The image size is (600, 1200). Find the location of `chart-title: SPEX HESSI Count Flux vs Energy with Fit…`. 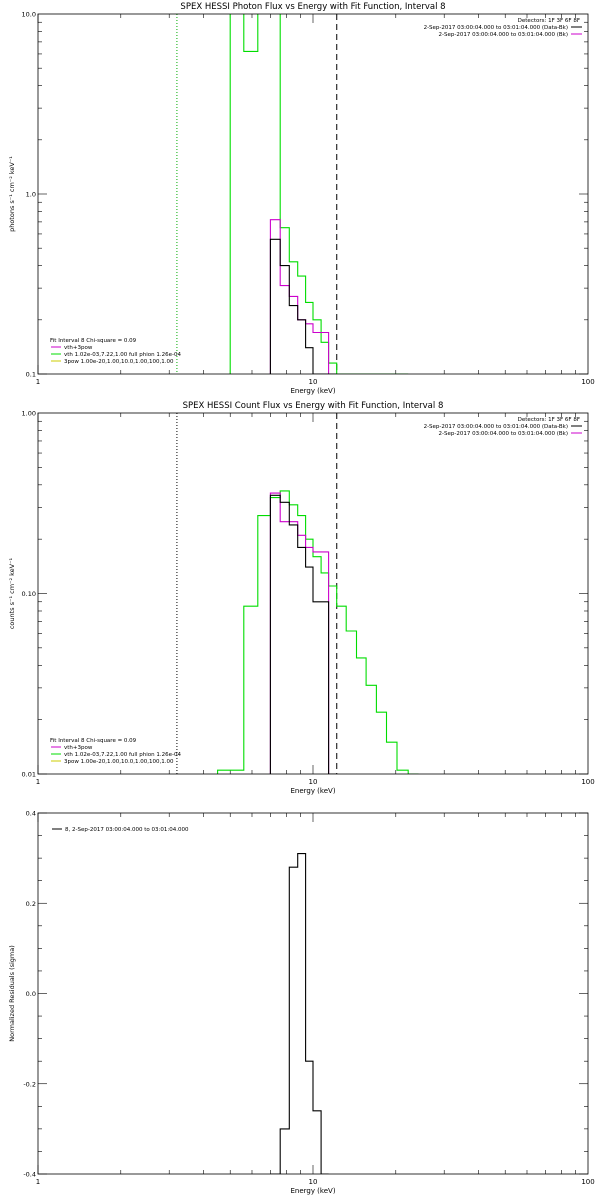

chart-title: SPEX HESSI Count Flux vs Energy with Fit… is located at coordinates (313, 406).